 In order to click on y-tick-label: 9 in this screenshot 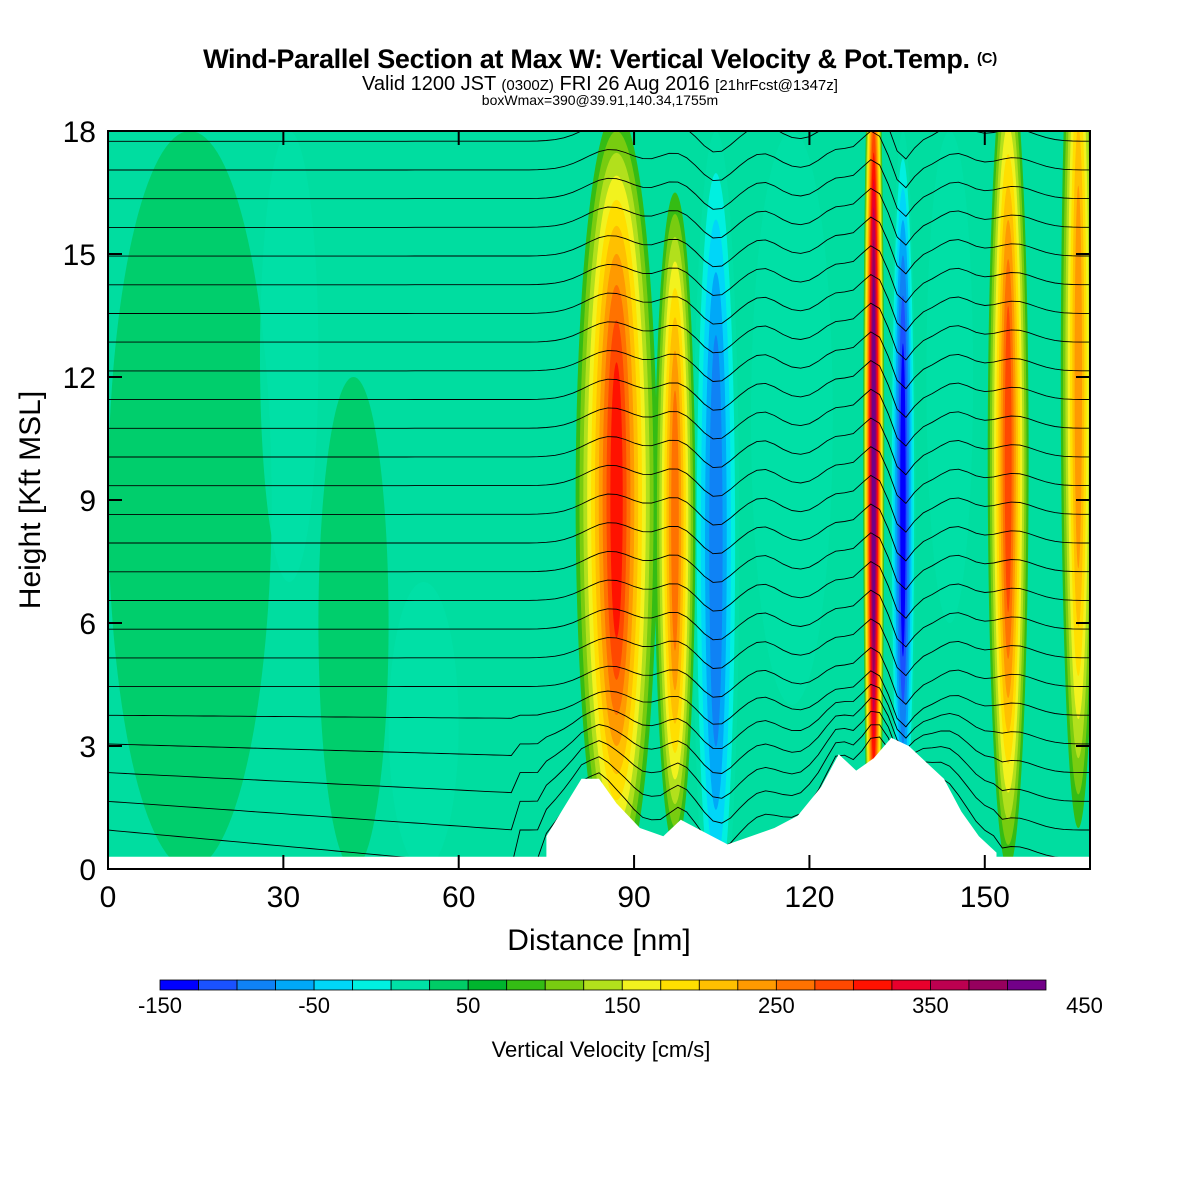, I will do `click(87, 501)`.